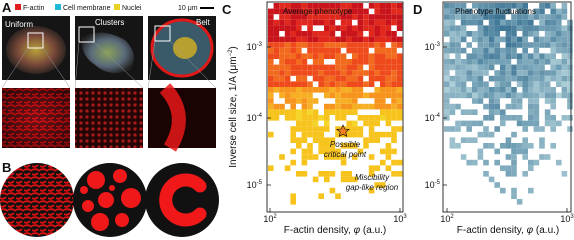 This screenshot has height=240, width=574. Describe the element at coordinates (117, 7) in the screenshot. I see `legend-swatch` at that location.